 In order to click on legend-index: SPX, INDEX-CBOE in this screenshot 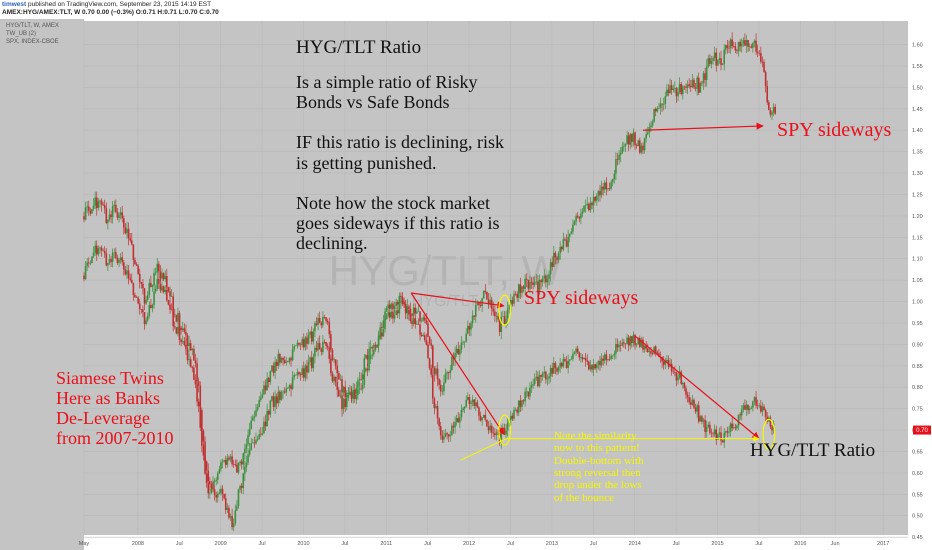, I will do `click(32, 42)`.